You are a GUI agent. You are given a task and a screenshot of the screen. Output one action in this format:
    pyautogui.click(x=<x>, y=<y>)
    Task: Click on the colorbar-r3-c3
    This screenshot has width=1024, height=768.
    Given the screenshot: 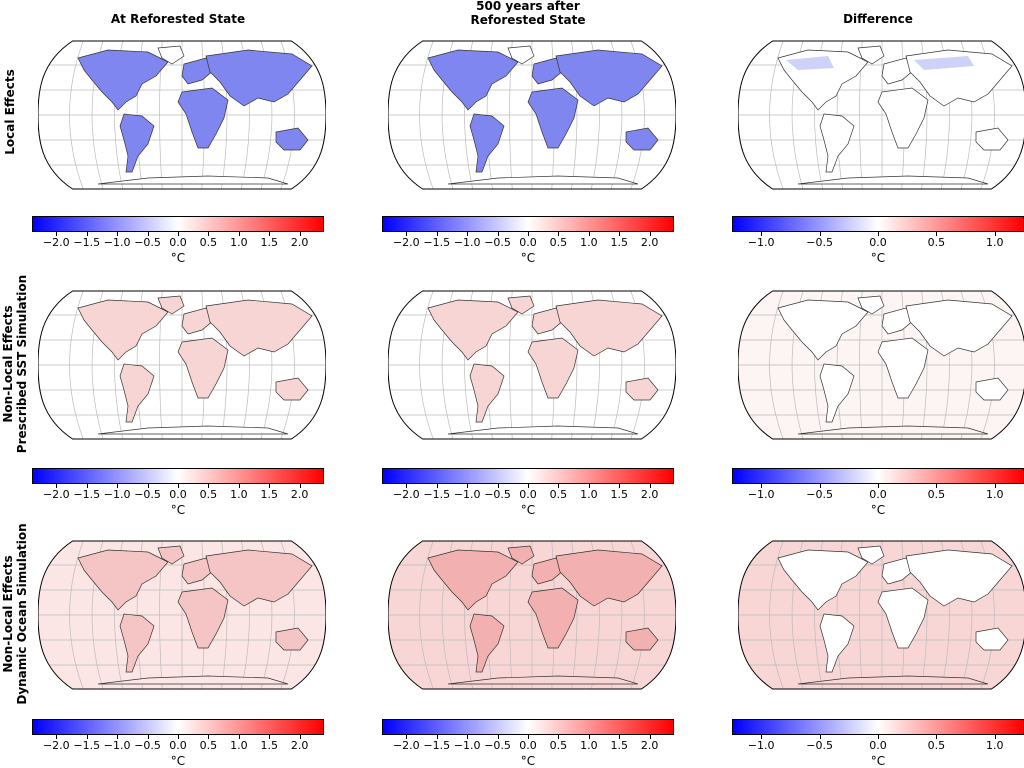 What is the action you would take?
    pyautogui.click(x=878, y=727)
    